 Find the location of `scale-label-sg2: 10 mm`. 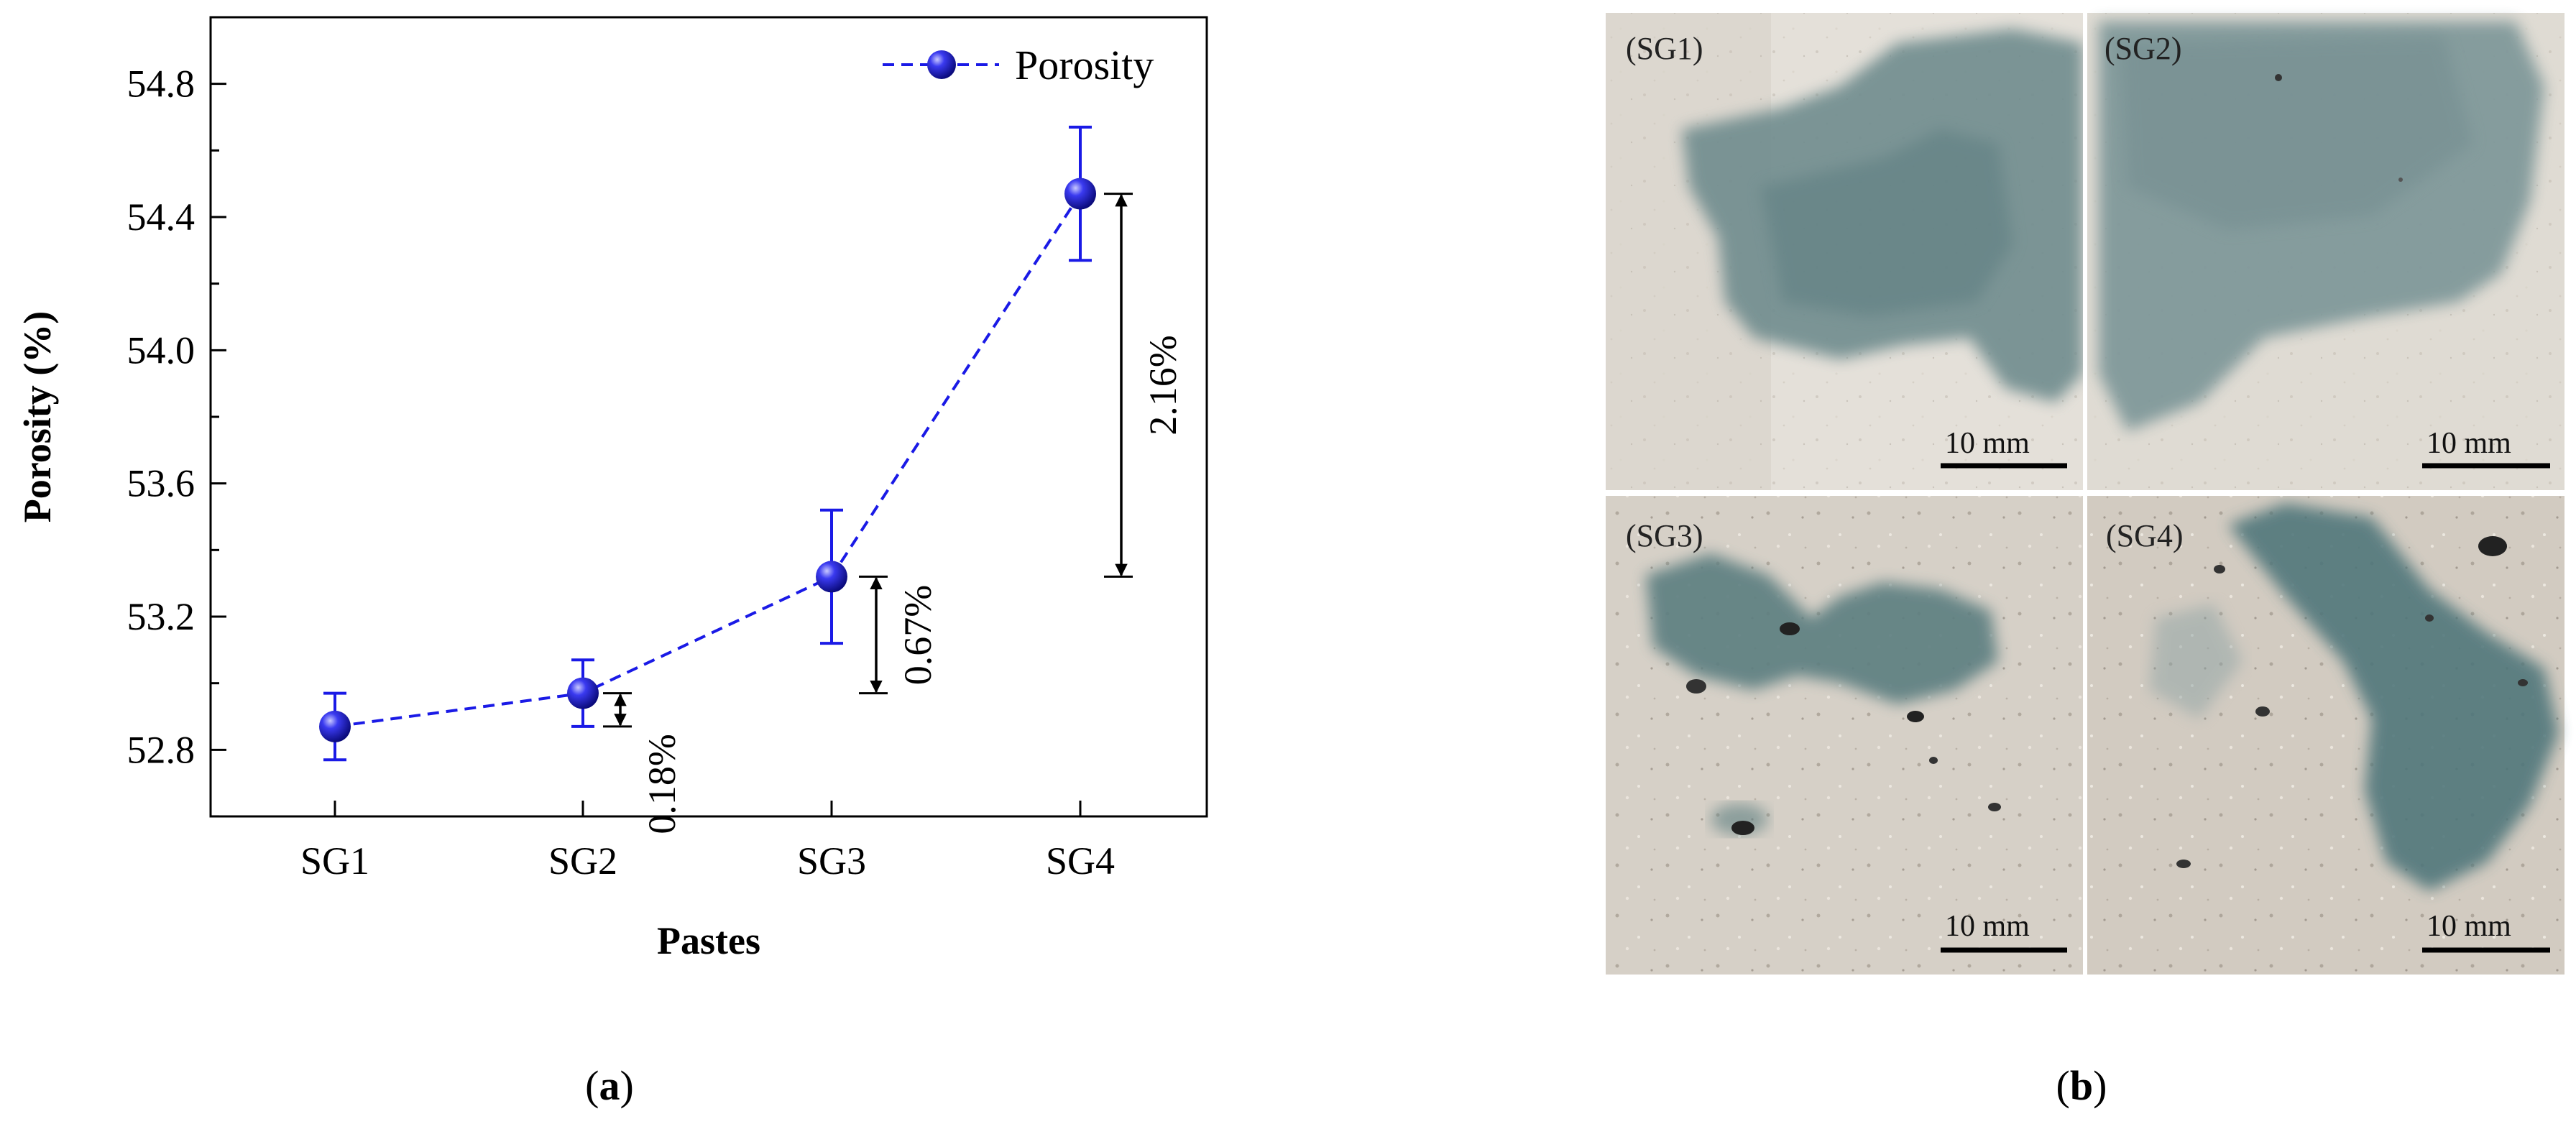

scale-label-sg2: 10 mm is located at coordinates (2468, 444).